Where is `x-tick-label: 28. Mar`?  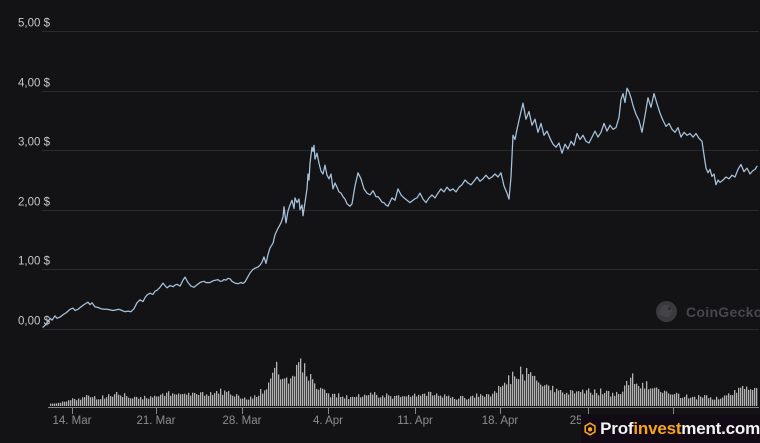 x-tick-label: 28. Mar is located at coordinates (242, 421).